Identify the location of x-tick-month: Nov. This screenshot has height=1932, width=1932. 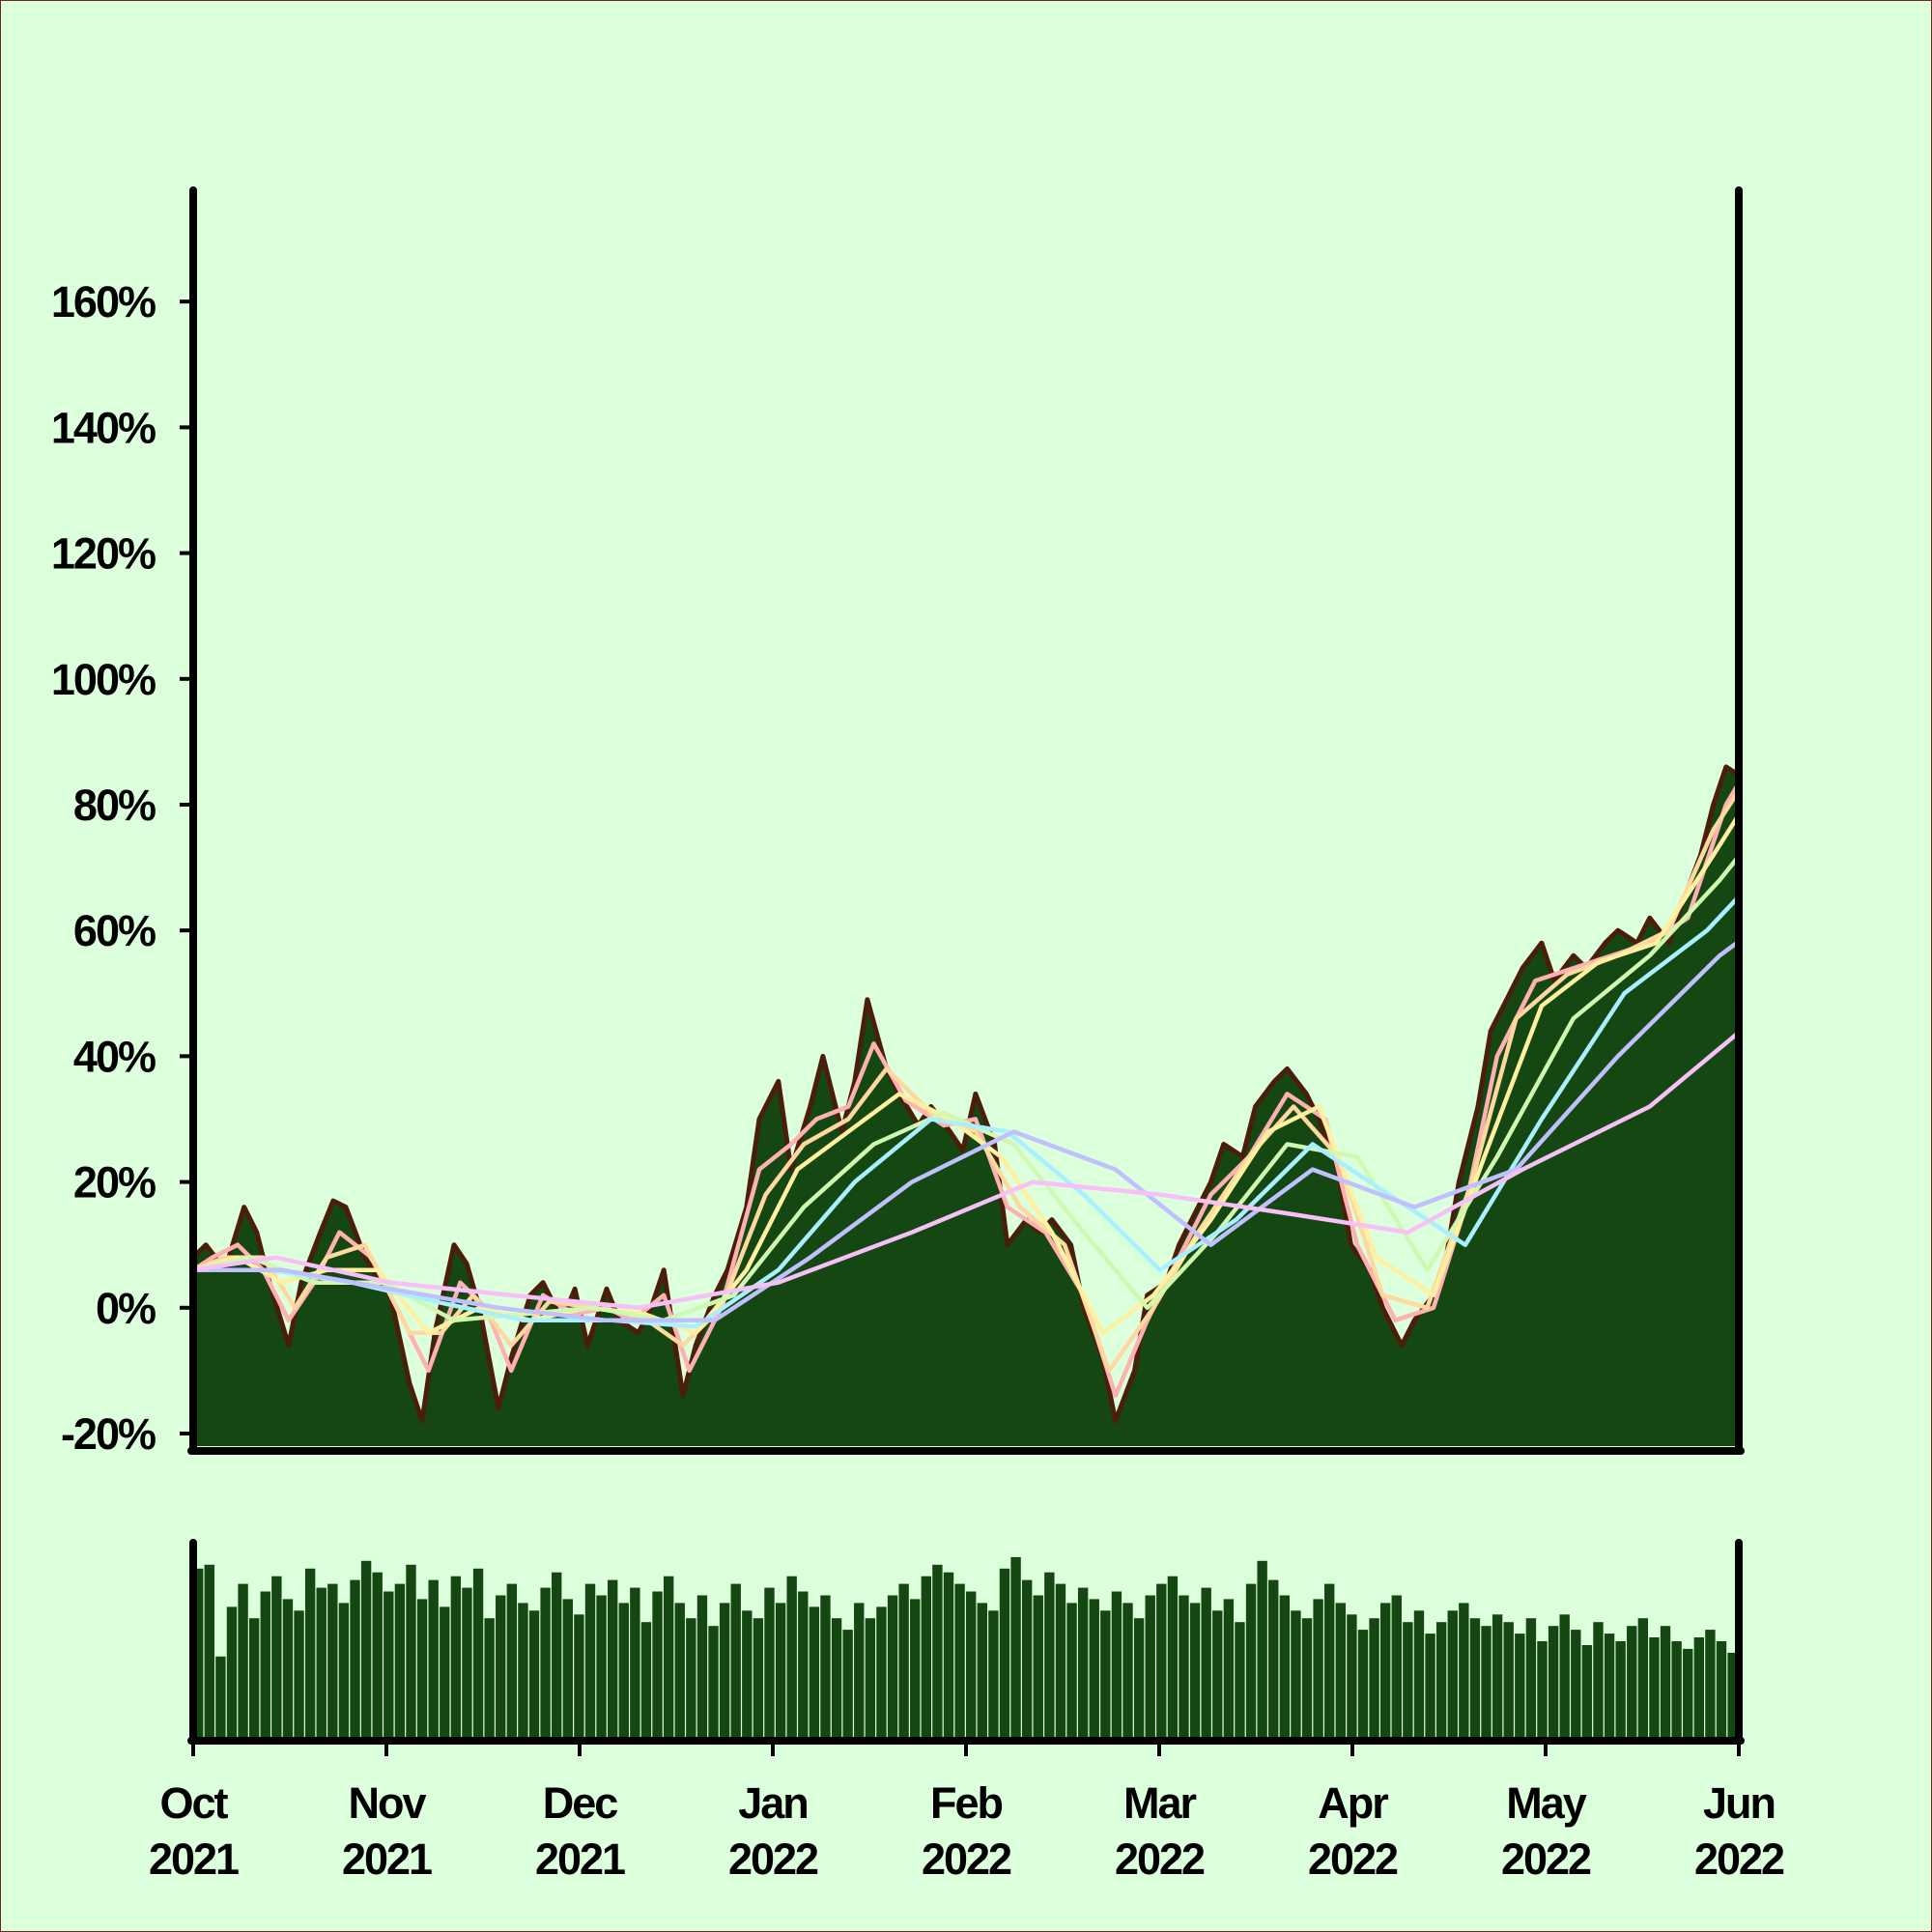
(387, 1803).